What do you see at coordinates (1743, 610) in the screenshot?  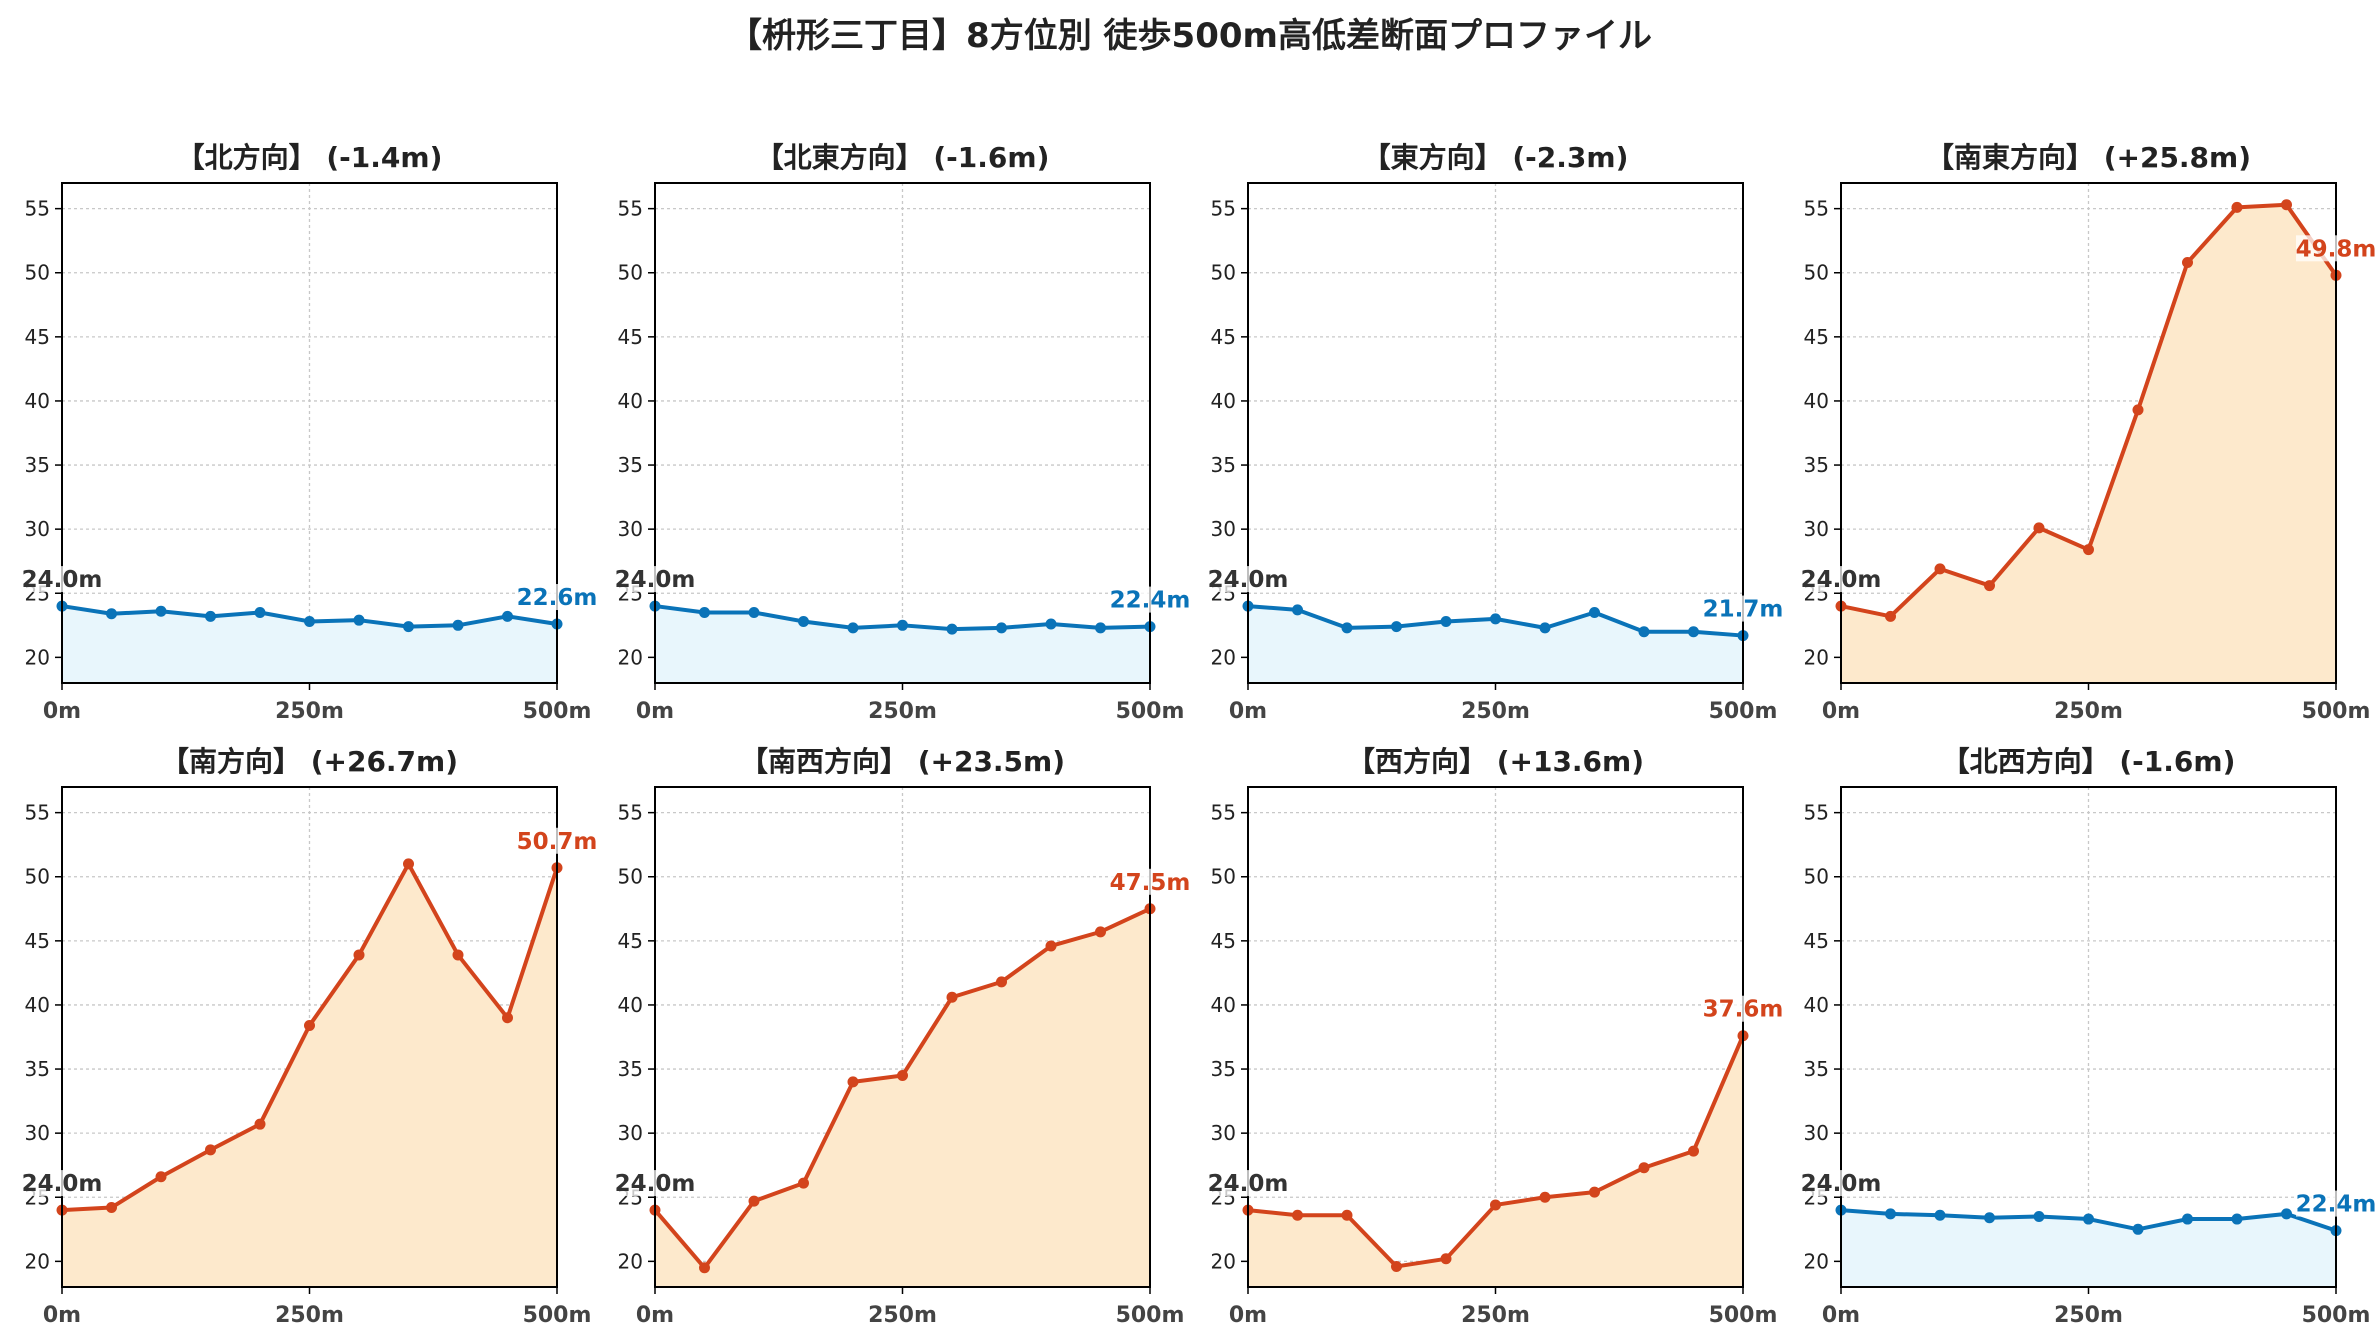 I see `end-label: 21.7m` at bounding box center [1743, 610].